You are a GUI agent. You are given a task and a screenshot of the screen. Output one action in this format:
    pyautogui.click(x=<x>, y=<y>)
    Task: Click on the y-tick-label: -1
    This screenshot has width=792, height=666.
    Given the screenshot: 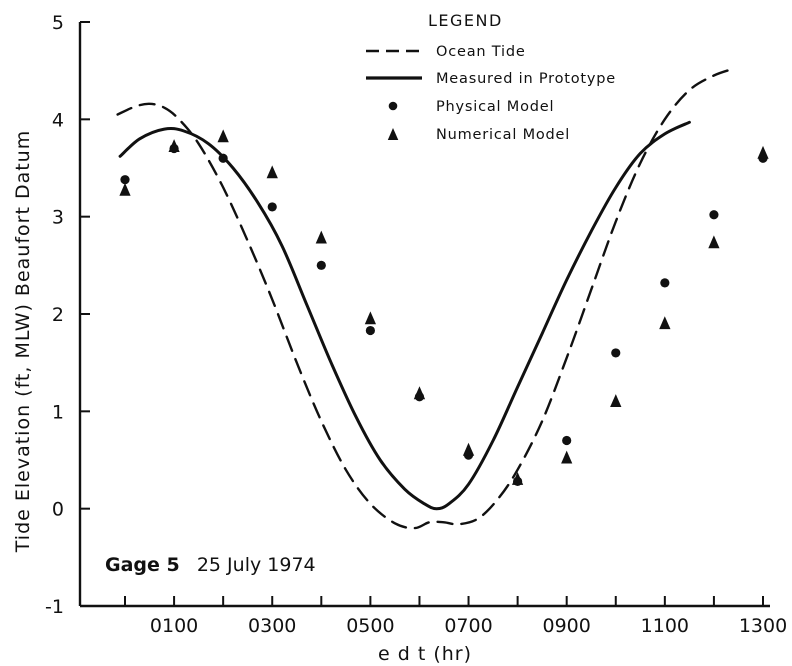 What is the action you would take?
    pyautogui.click(x=54, y=607)
    